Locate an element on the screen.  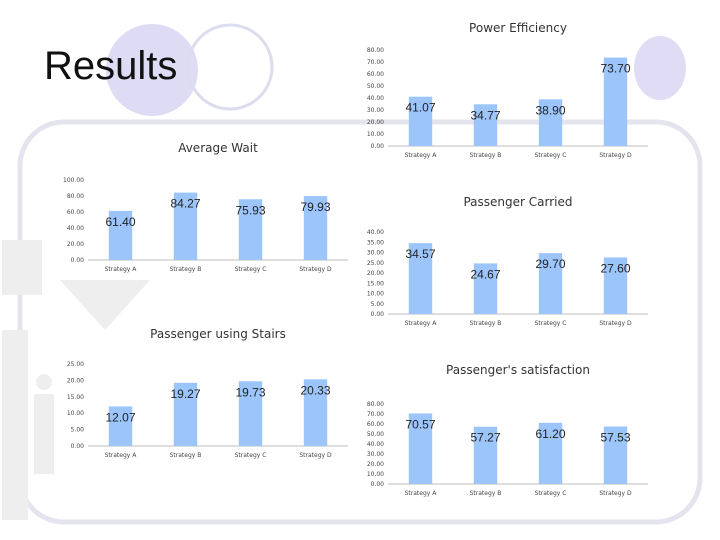
slide-title: Results is located at coordinates (111, 66).